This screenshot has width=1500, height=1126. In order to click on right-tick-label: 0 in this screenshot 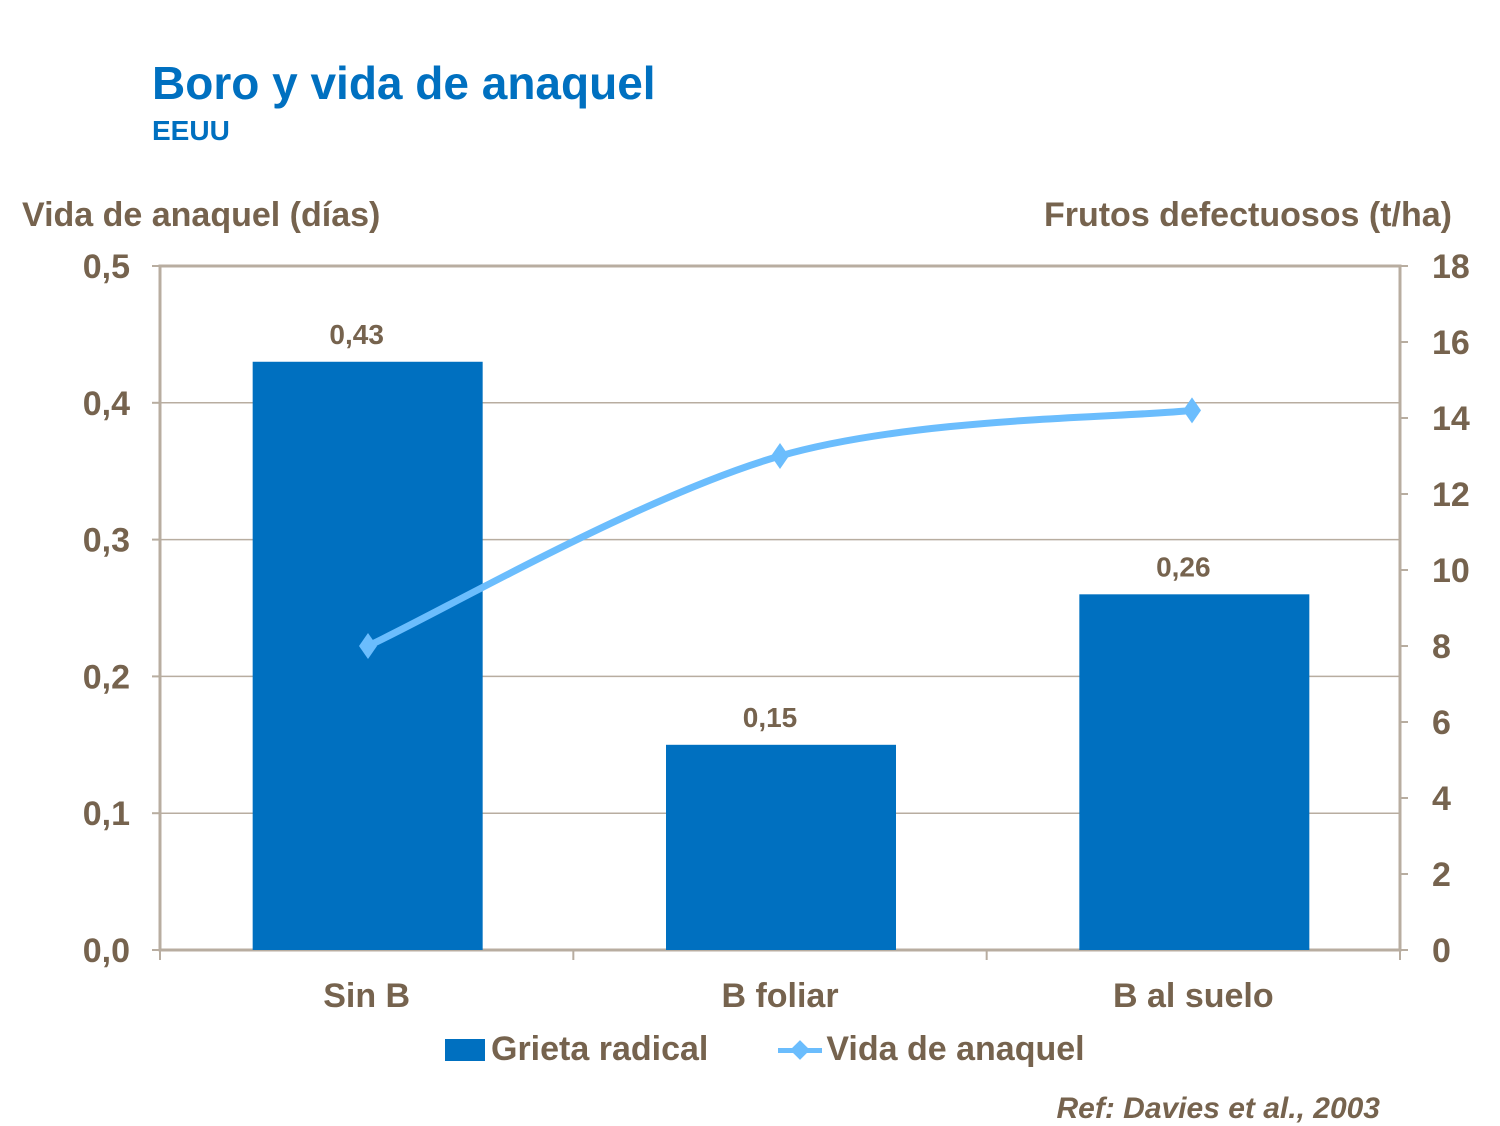, I will do `click(1441, 951)`.